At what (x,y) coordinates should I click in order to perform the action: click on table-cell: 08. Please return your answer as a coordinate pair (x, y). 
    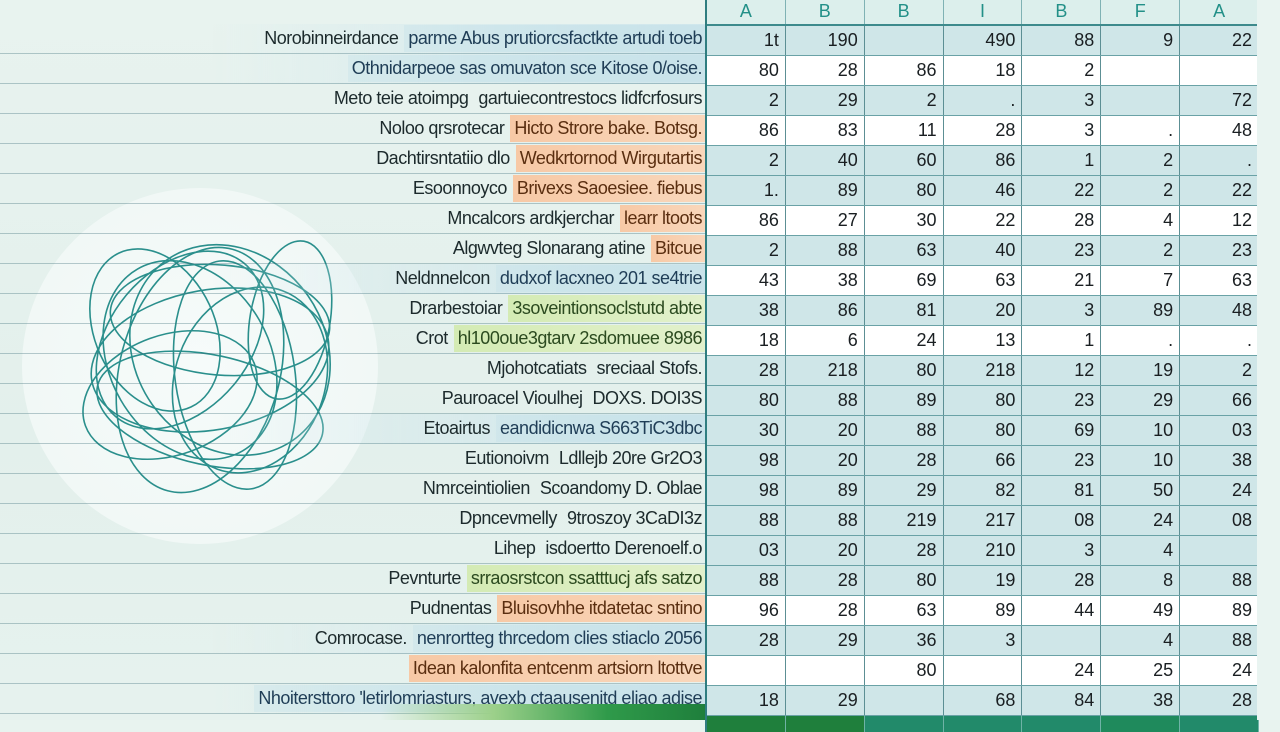
    Looking at the image, I should click on (1062, 520).